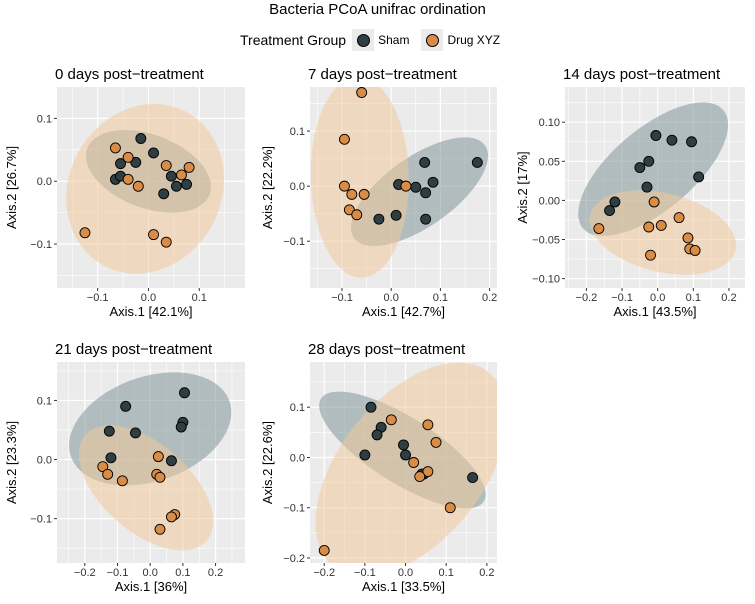  What do you see at coordinates (293, 40) in the screenshot?
I see `legend-title: Treatment Group` at bounding box center [293, 40].